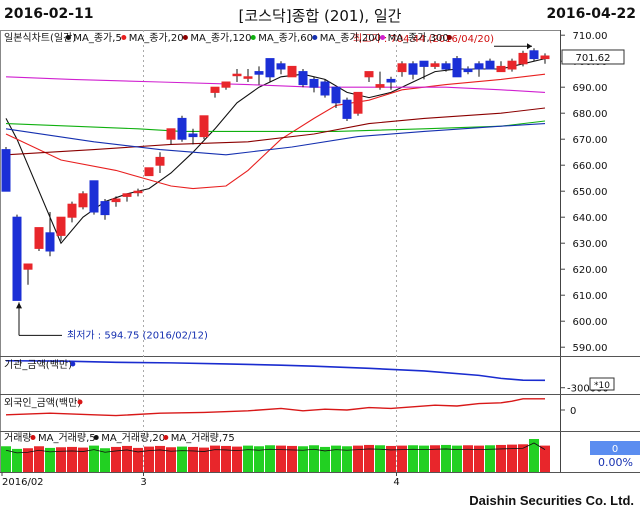 This screenshot has height=512, width=640. I want to click on legend-vma20: MA_거래량,20, so click(133, 438).